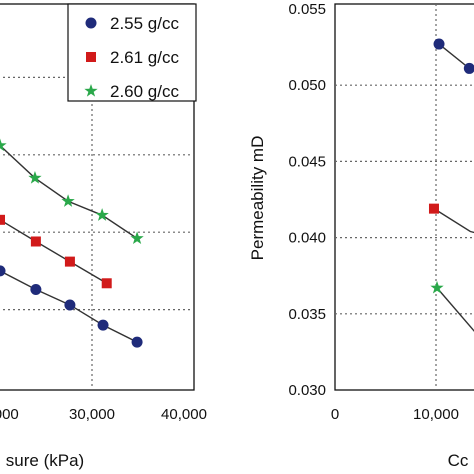 The height and width of the screenshot is (474, 474). What do you see at coordinates (307, 238) in the screenshot?
I see `right-y-tick-label: 0.040` at bounding box center [307, 238].